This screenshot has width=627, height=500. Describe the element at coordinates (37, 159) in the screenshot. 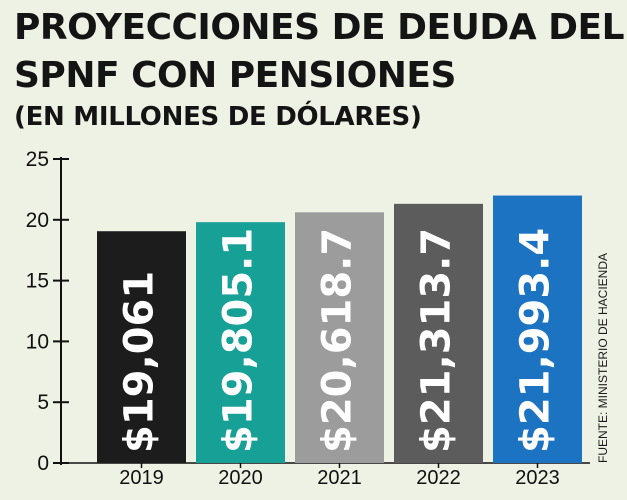

I see `y-tick-label-25: 25` at that location.